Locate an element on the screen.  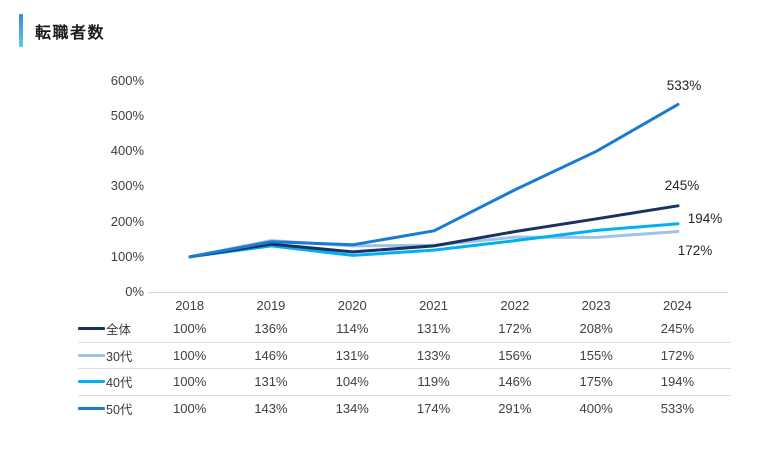
y-axis-tick-label: 600% is located at coordinates (127, 80).